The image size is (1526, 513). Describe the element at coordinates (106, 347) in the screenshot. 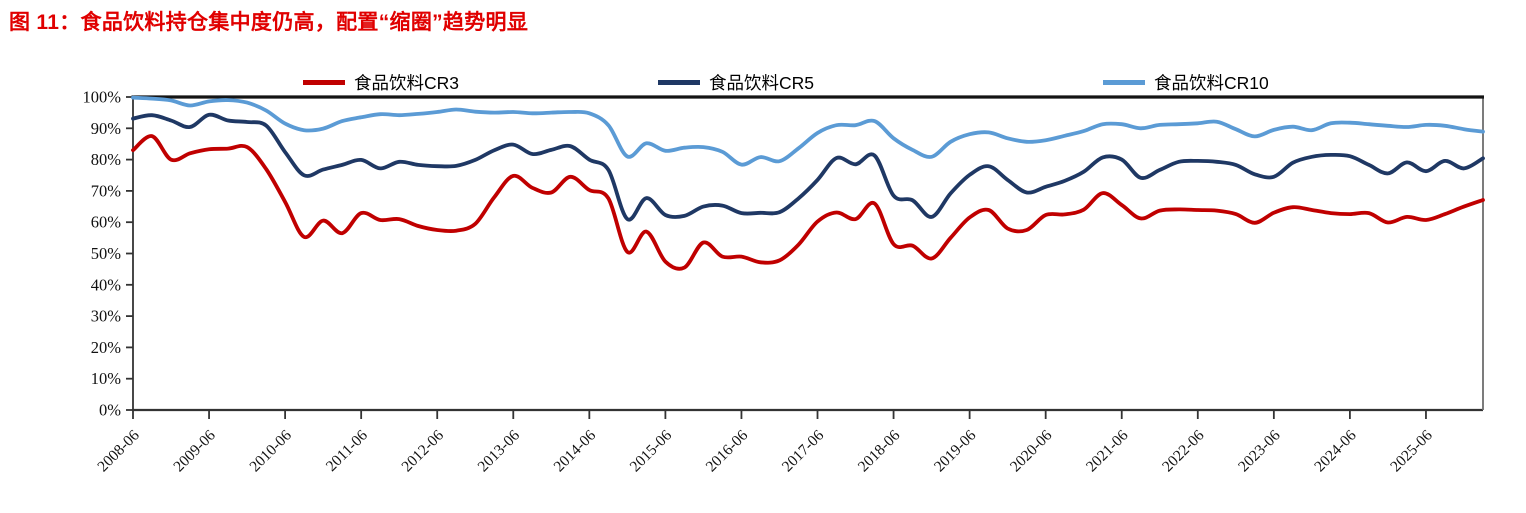

I see `y-axis-label: 20%` at that location.